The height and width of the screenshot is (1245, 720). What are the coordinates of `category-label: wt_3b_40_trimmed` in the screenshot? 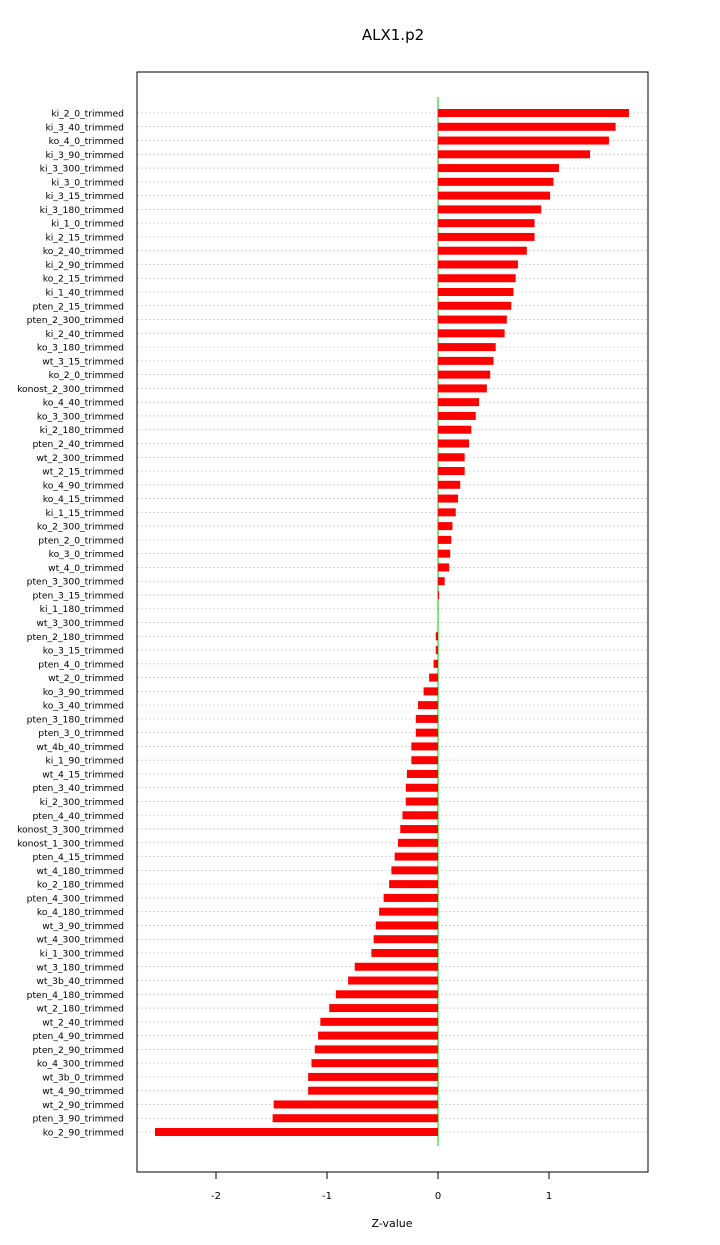 It's located at (80, 981).